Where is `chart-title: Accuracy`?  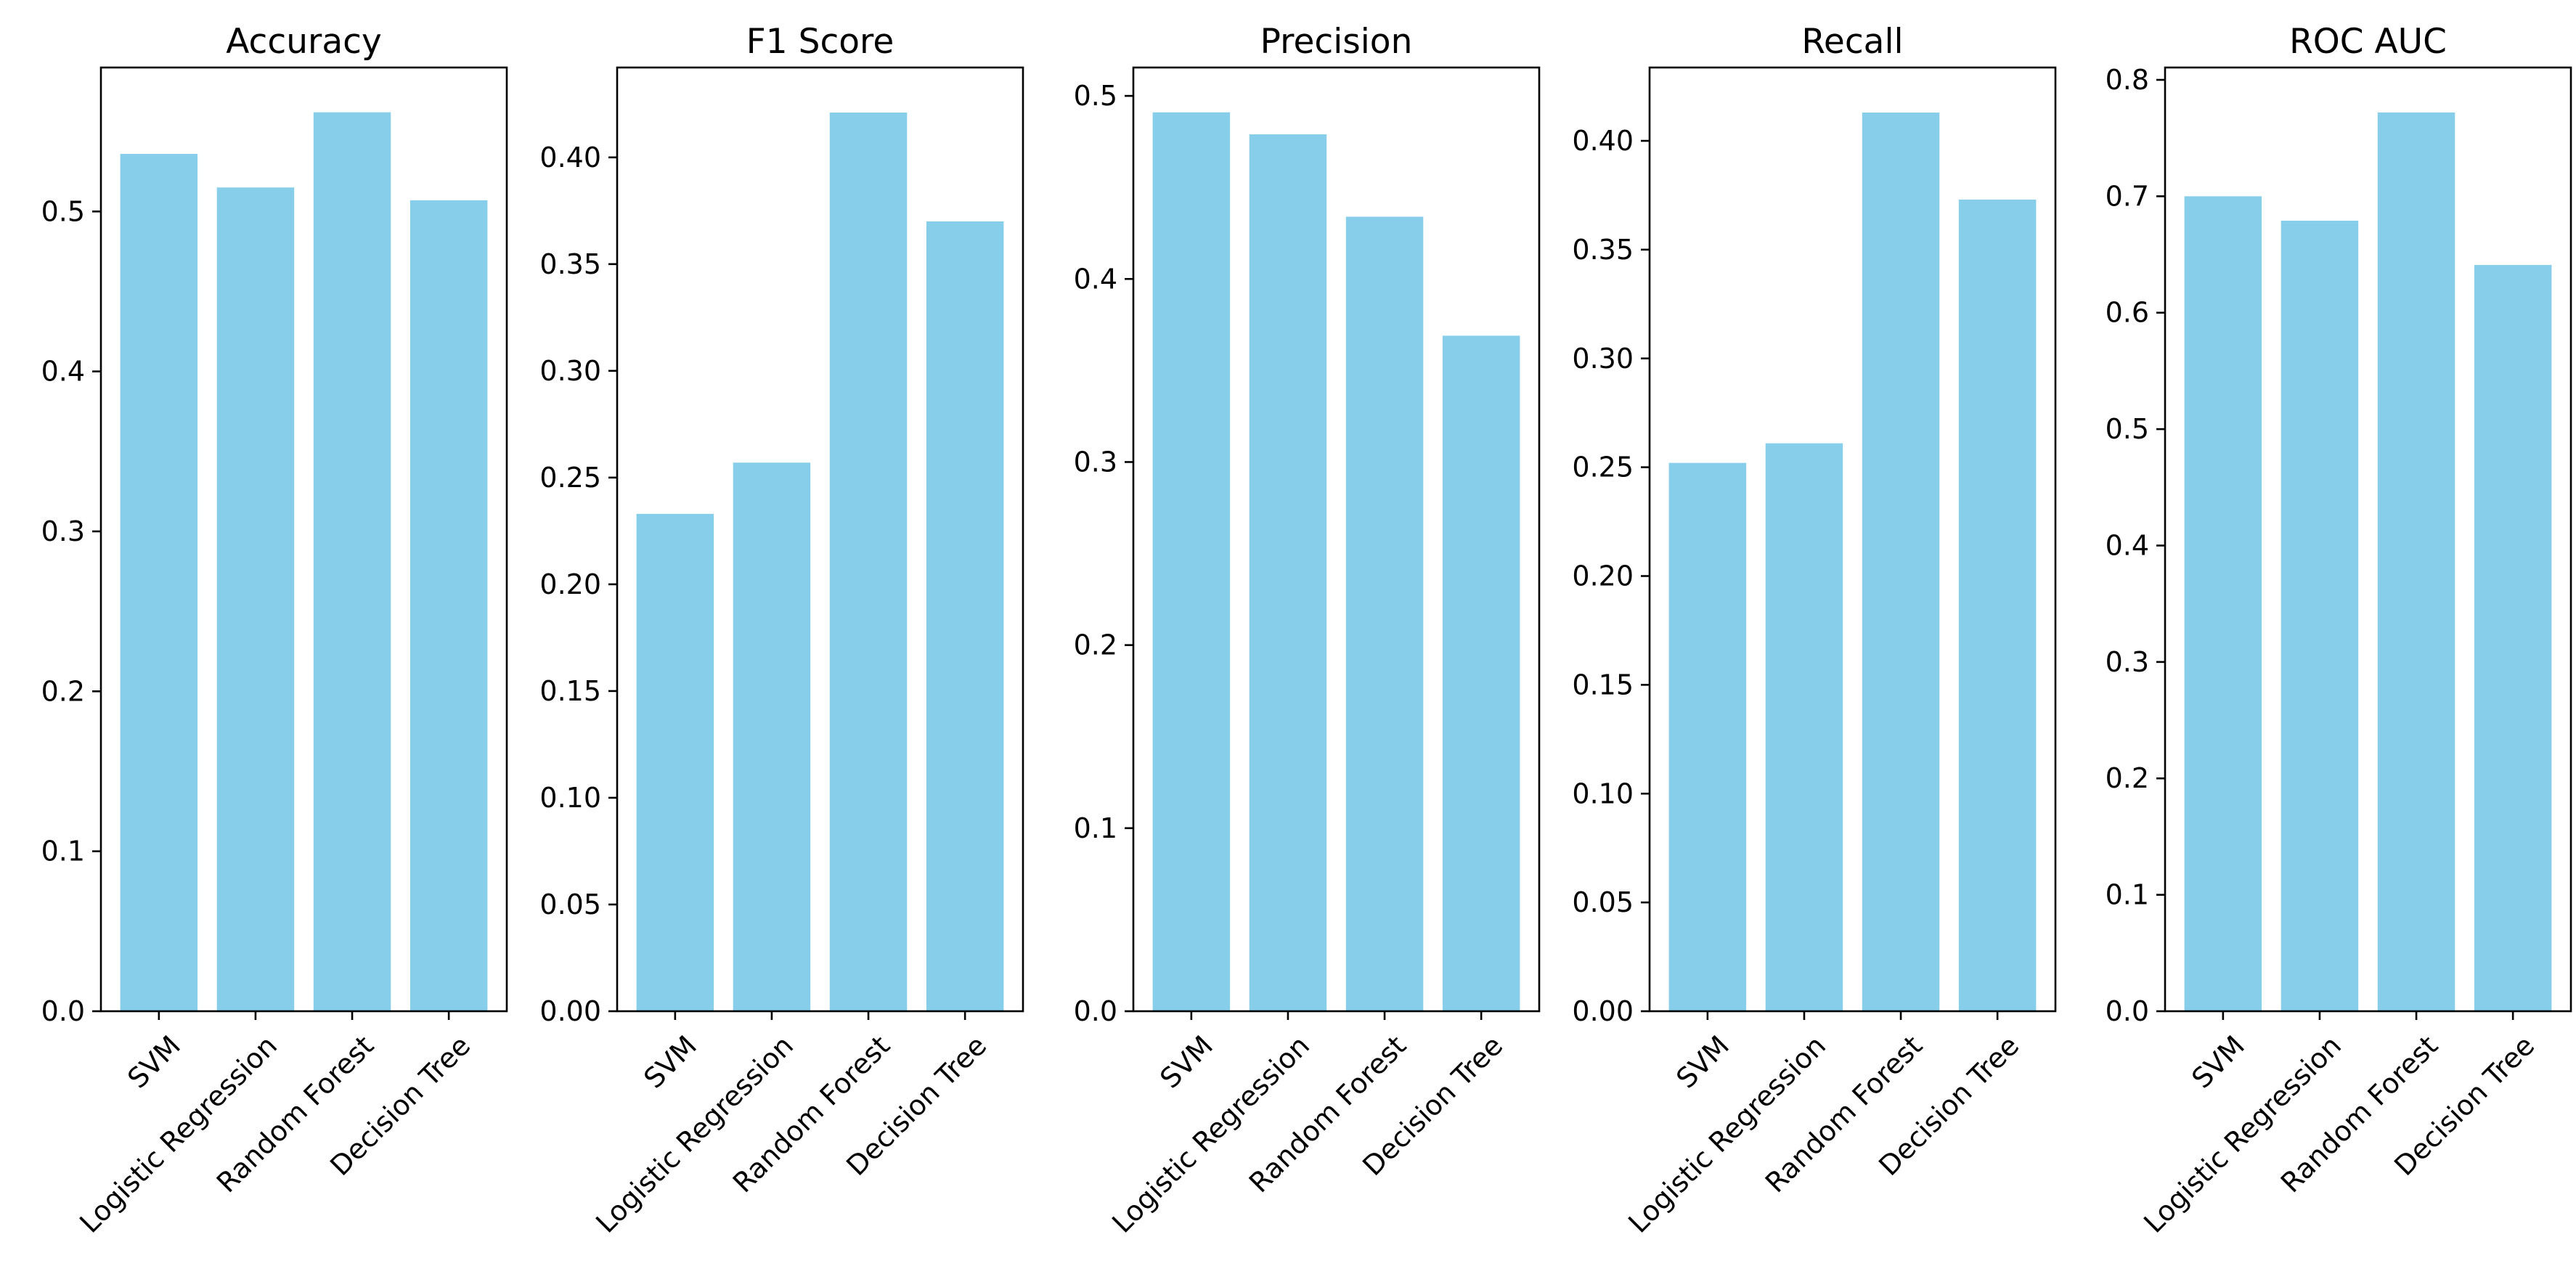
chart-title: Accuracy is located at coordinates (304, 42).